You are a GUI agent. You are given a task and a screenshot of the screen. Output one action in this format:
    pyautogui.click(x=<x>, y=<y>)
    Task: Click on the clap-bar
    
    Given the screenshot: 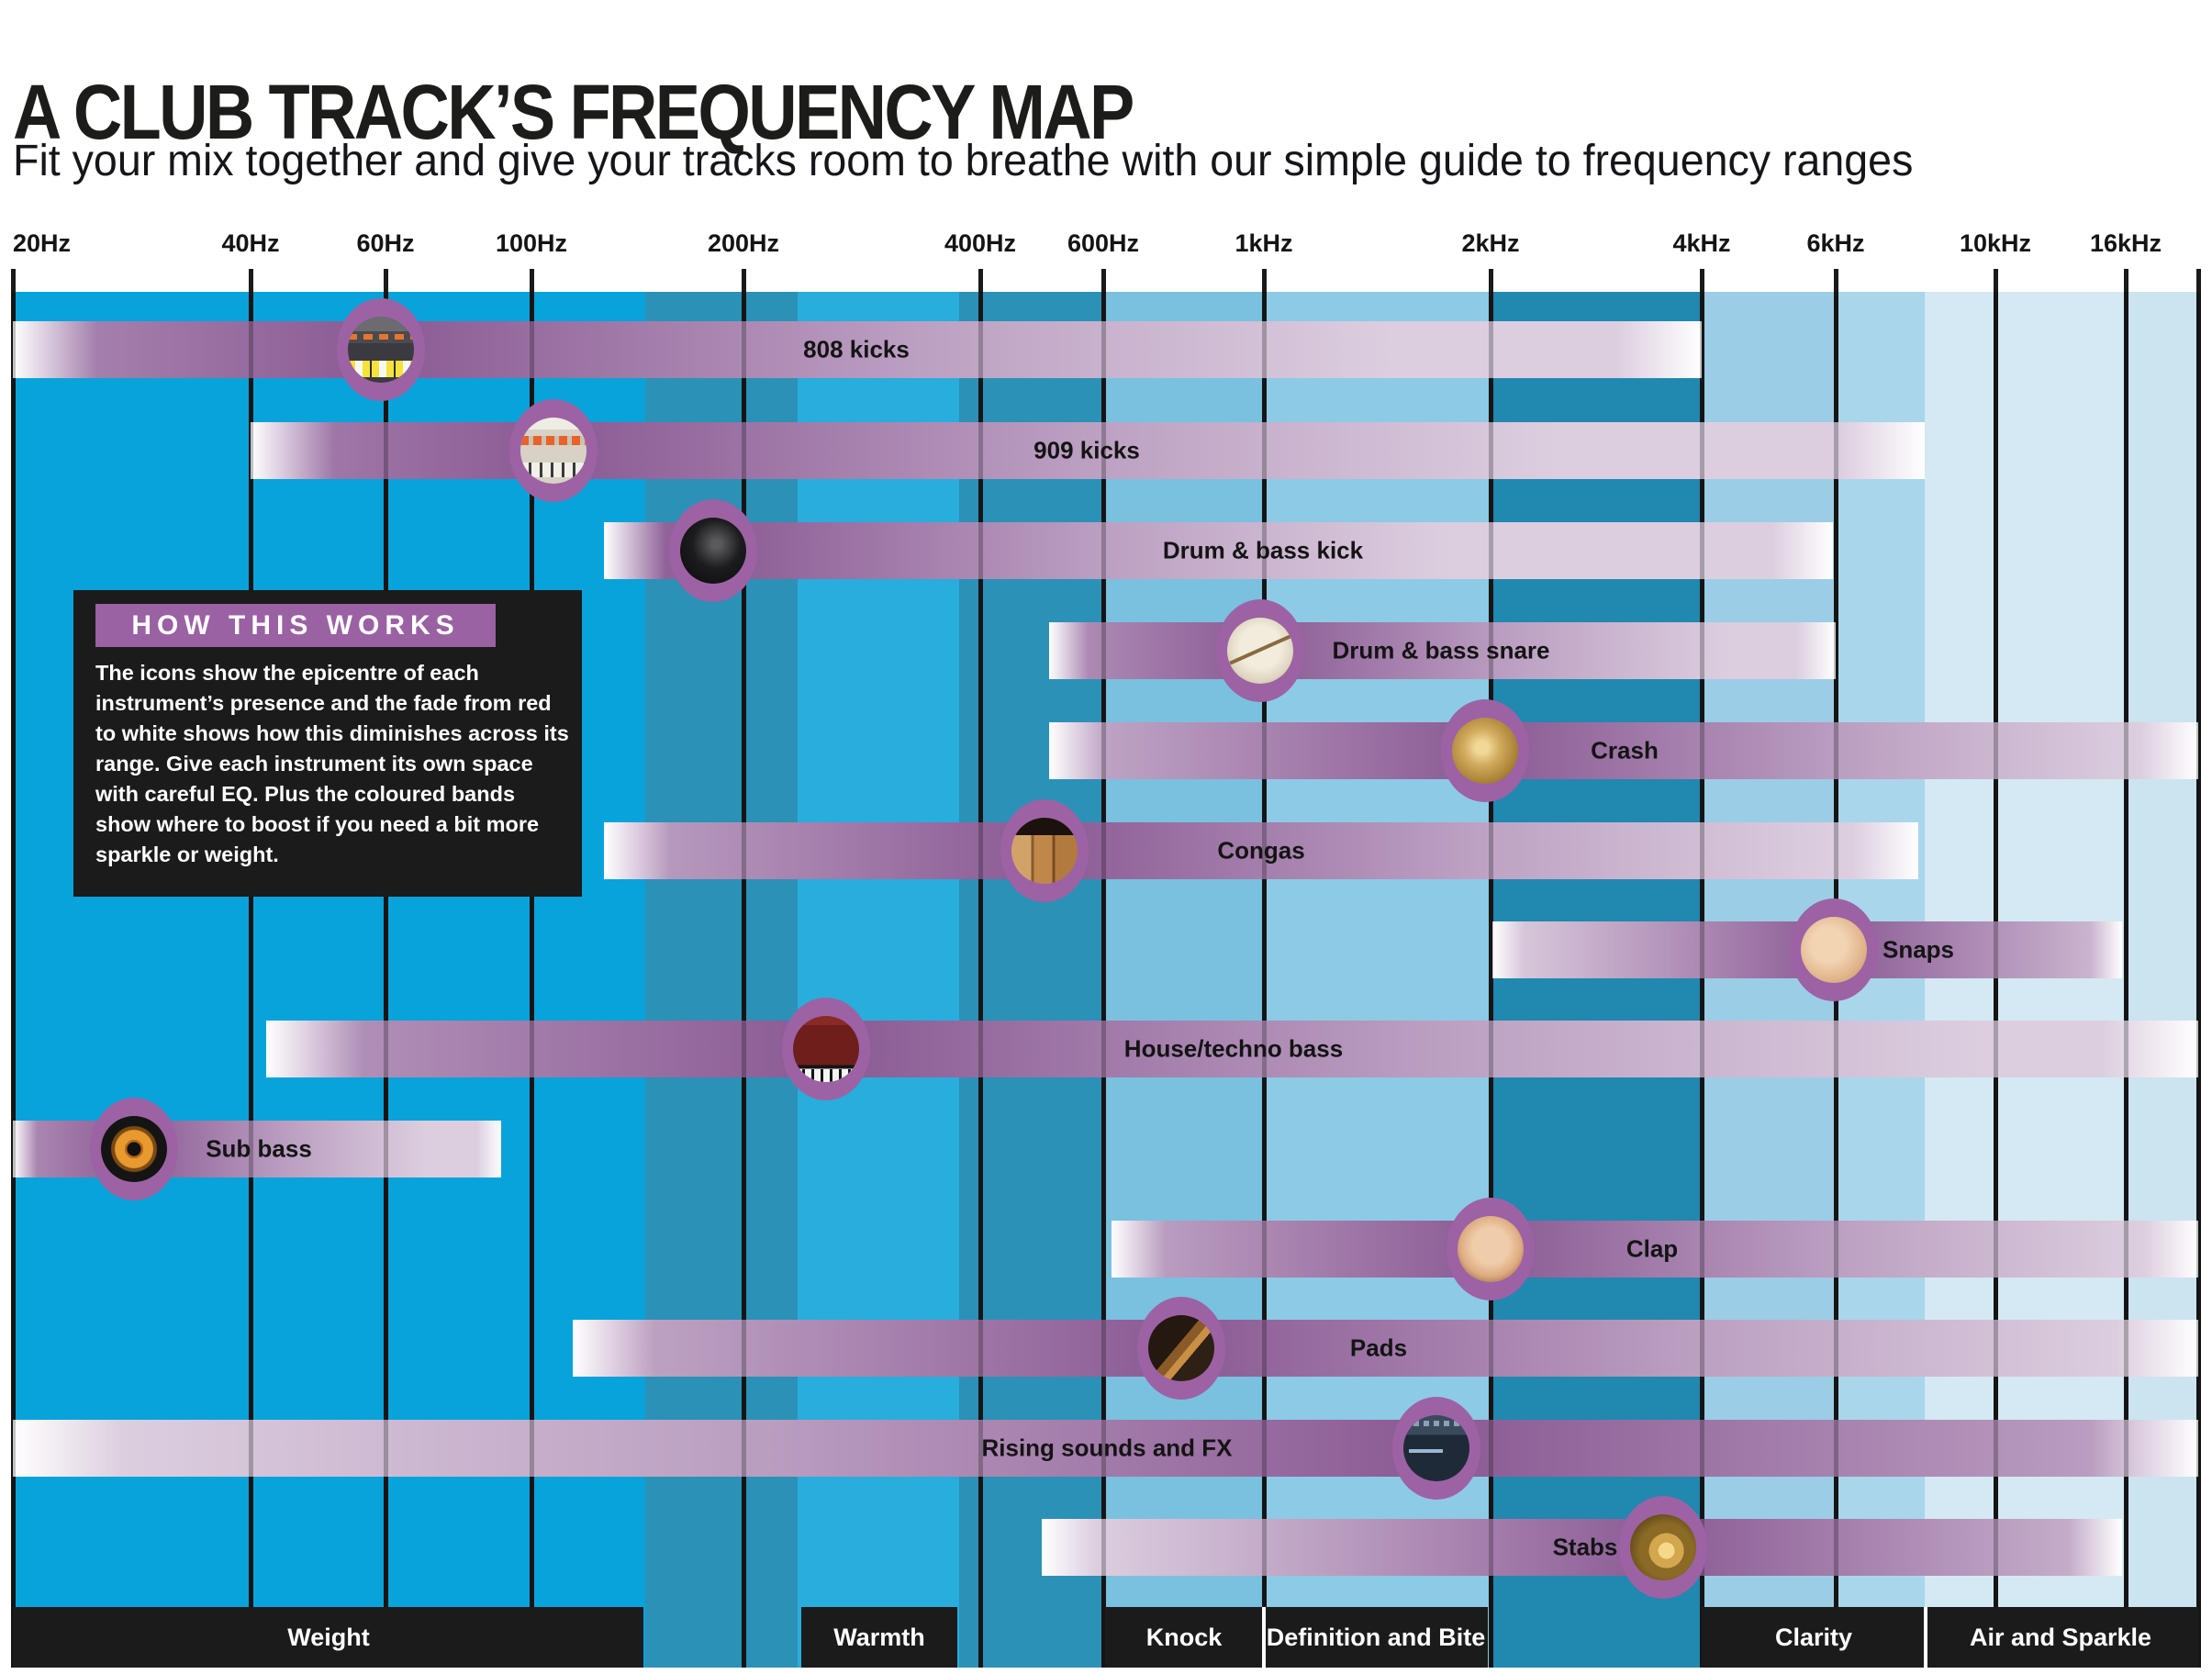 What is the action you would take?
    pyautogui.click(x=1655, y=1249)
    